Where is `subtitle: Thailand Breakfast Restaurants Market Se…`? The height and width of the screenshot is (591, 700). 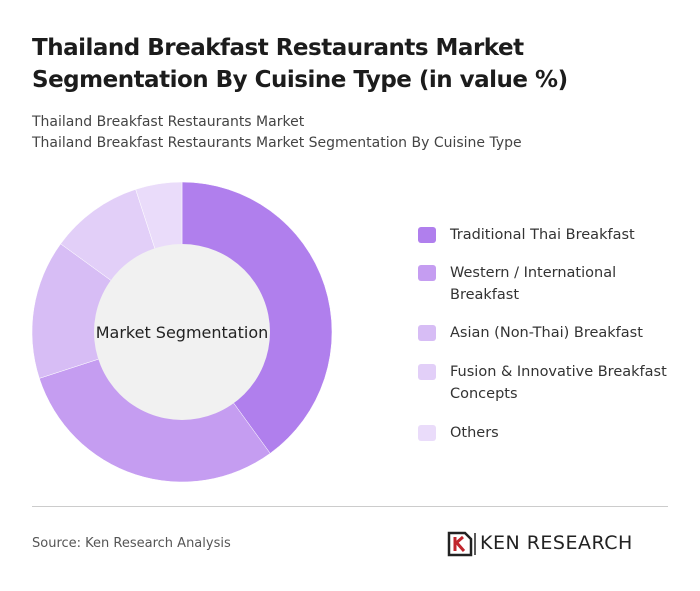
subtitle: Thailand Breakfast Restaurants Market Se… is located at coordinates (277, 143).